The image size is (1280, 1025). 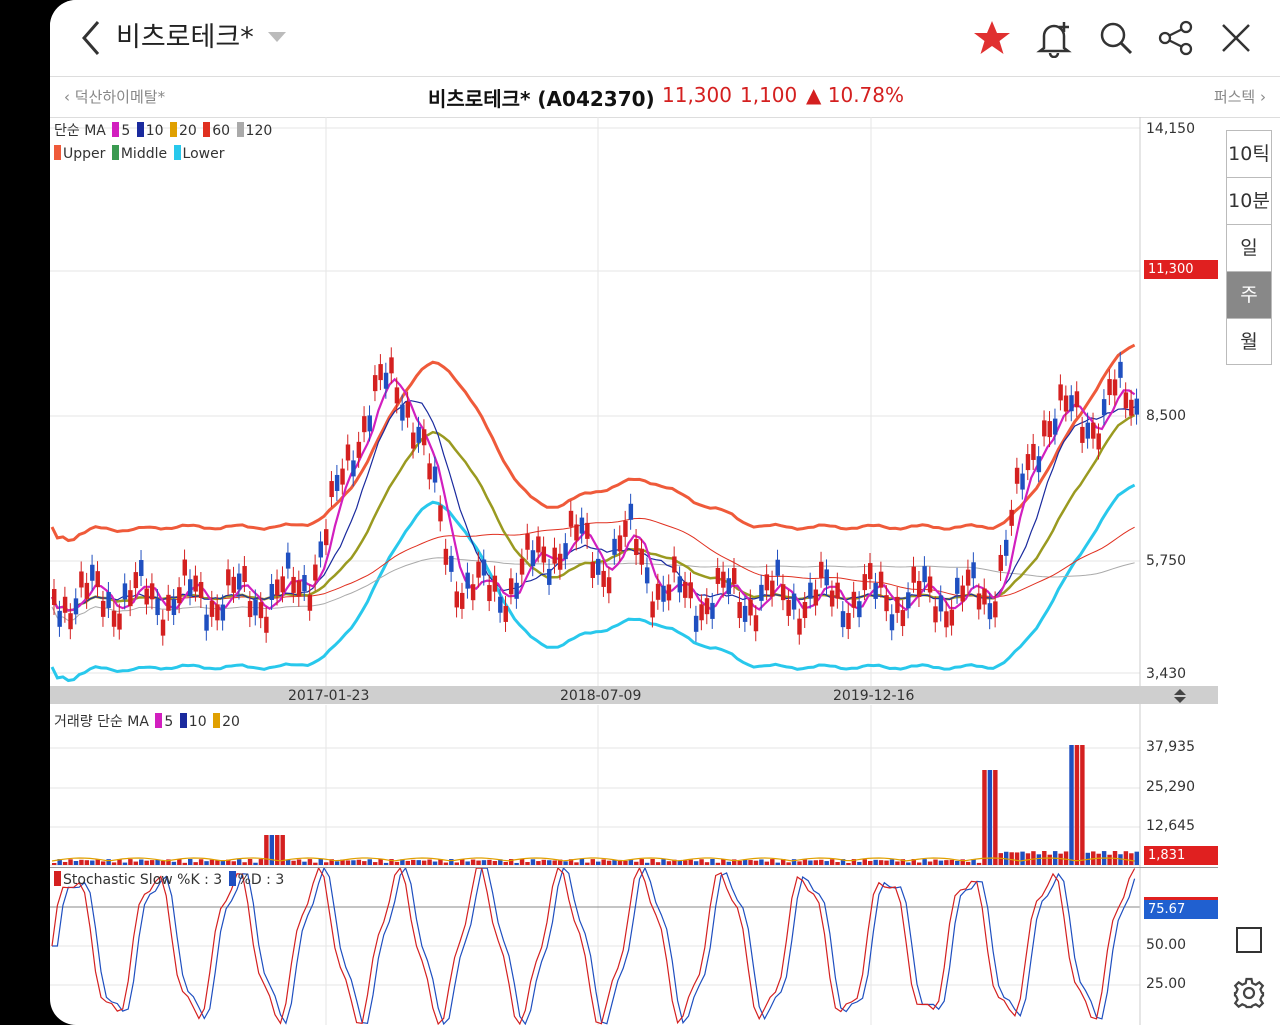 I want to click on search-button, so click(x=1116, y=38).